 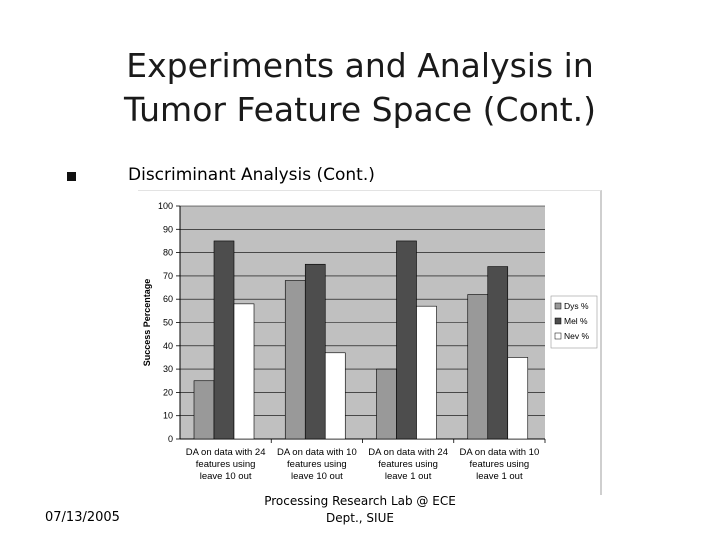 What do you see at coordinates (576, 321) in the screenshot?
I see `legend-label: Mel %` at bounding box center [576, 321].